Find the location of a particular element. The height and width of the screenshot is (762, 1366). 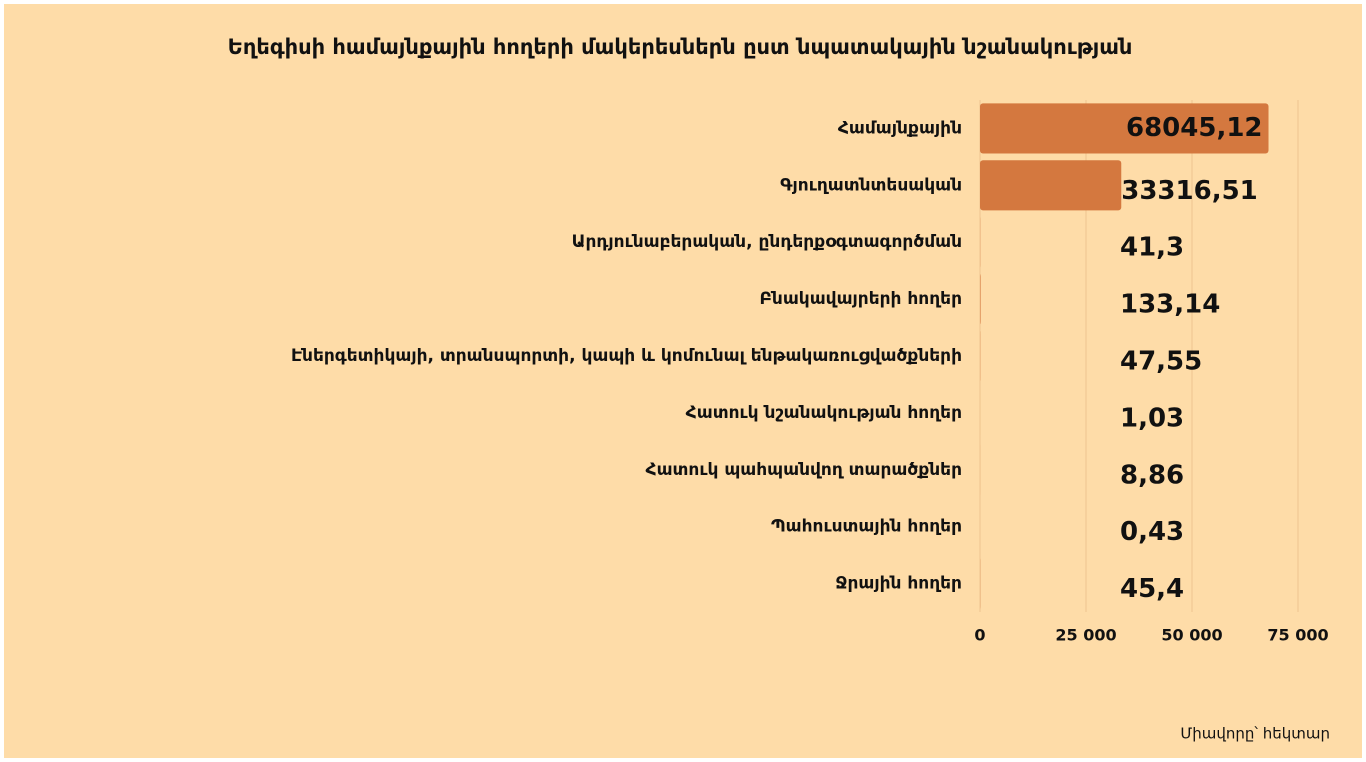

x-tick-label: 50 000 is located at coordinates (1191, 635).